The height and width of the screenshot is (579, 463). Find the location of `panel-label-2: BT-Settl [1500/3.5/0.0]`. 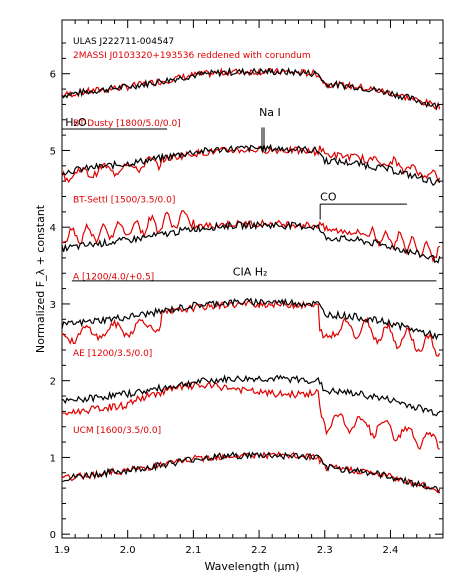

panel-label-2: BT-Settl [1500/3.5/0.0] is located at coordinates (124, 201).